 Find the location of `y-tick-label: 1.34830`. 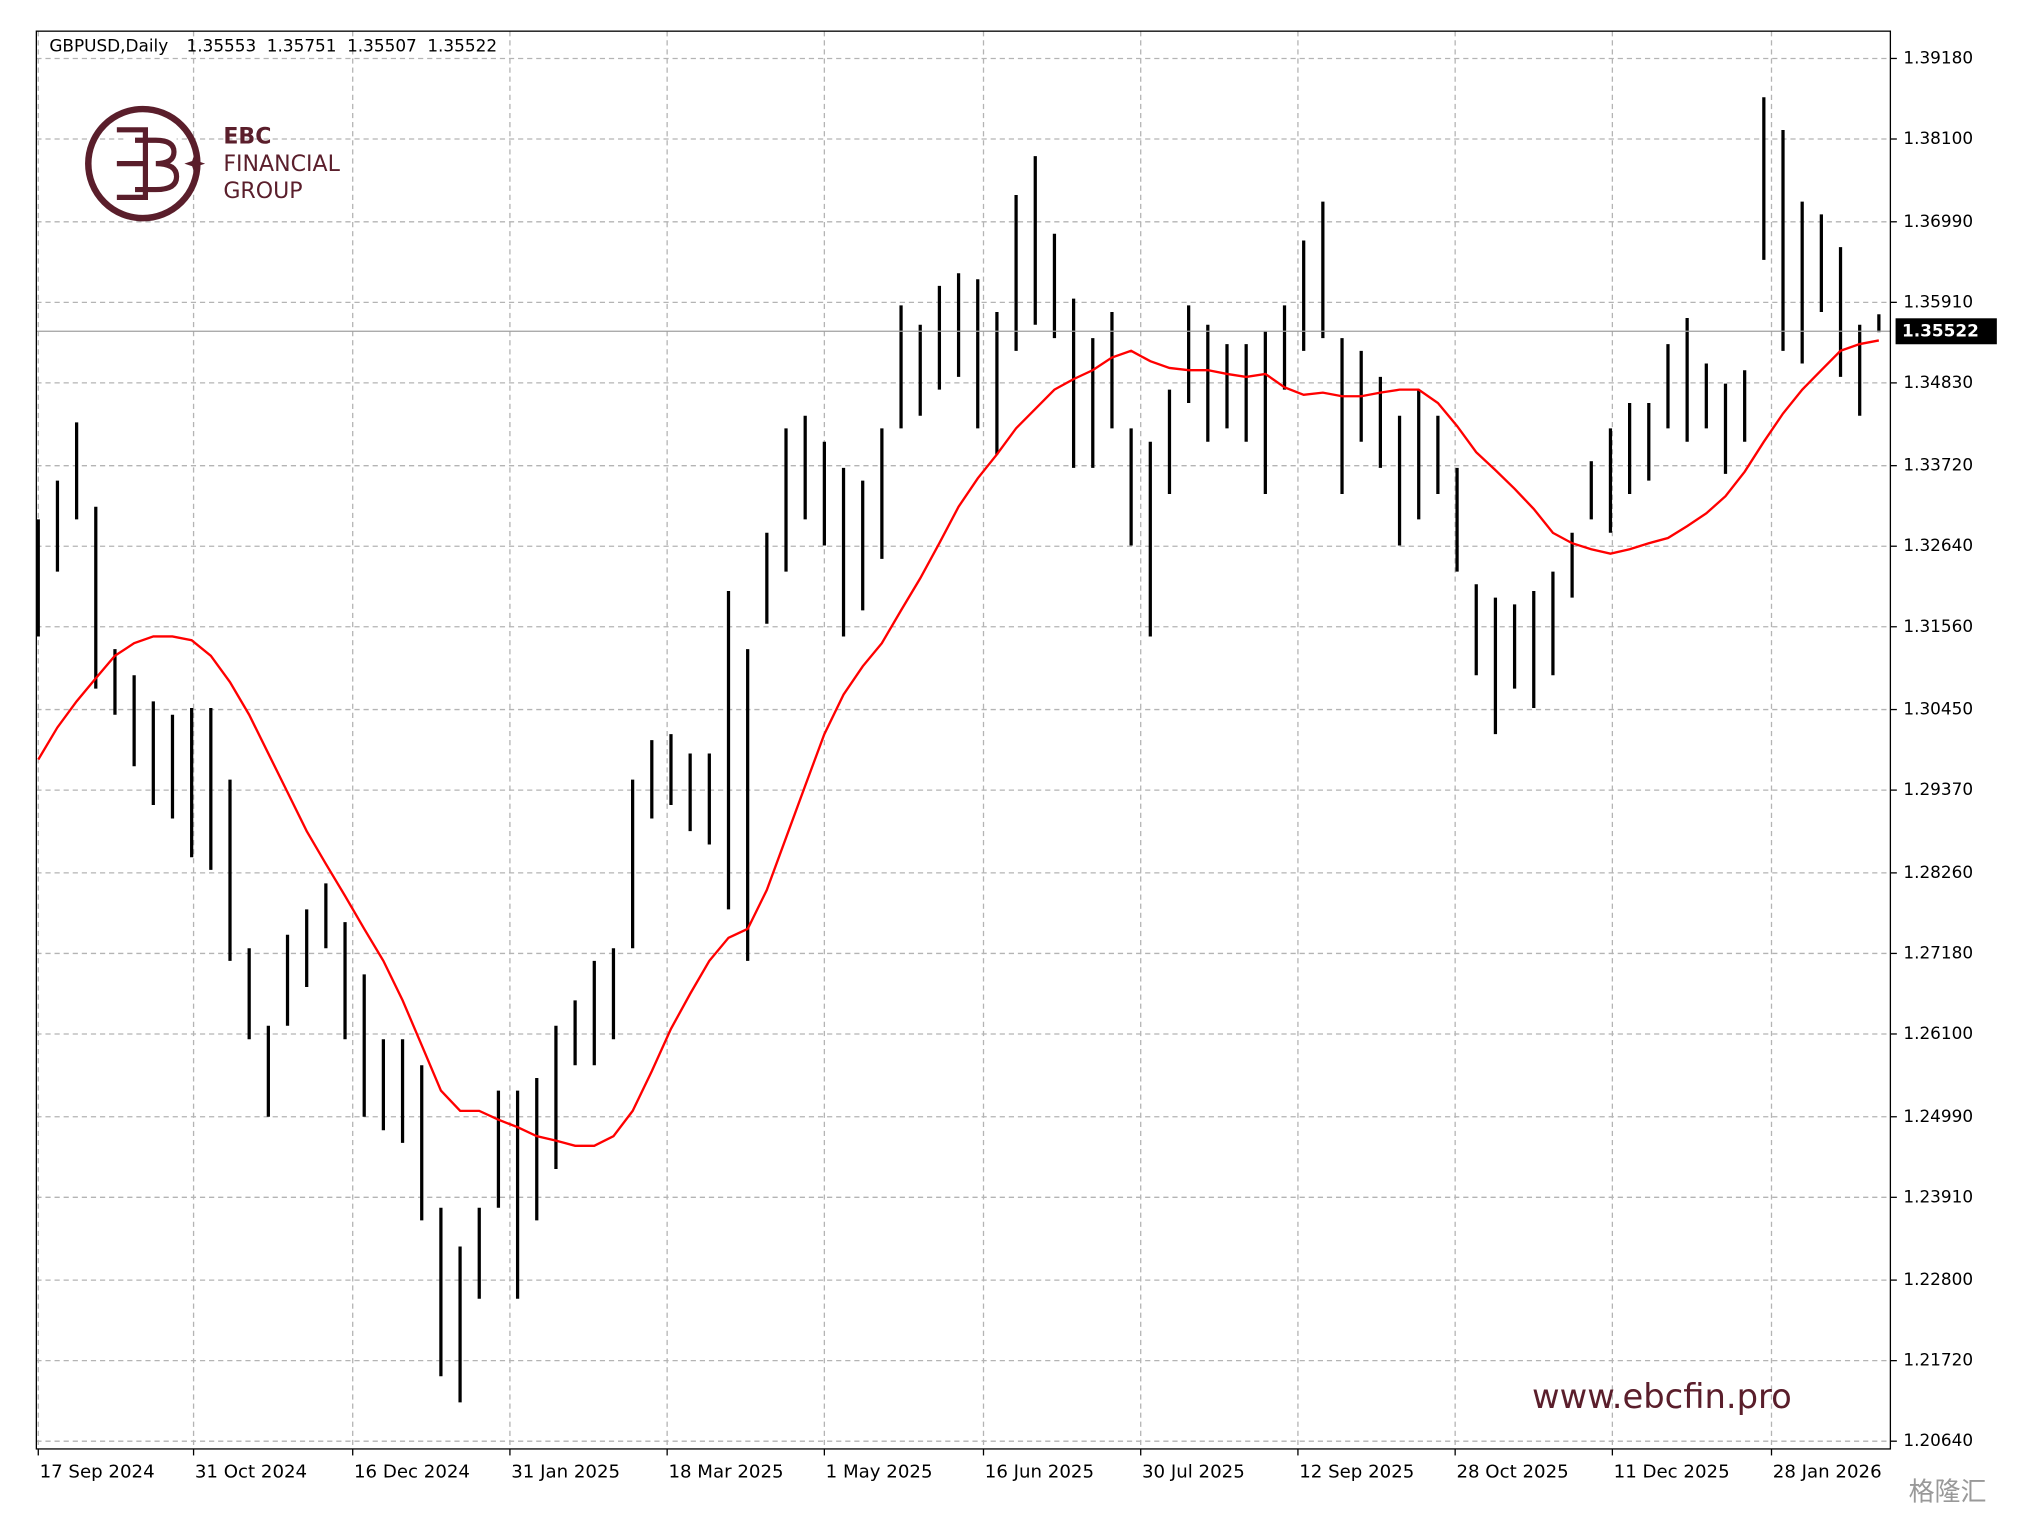

y-tick-label: 1.34830 is located at coordinates (1938, 382).